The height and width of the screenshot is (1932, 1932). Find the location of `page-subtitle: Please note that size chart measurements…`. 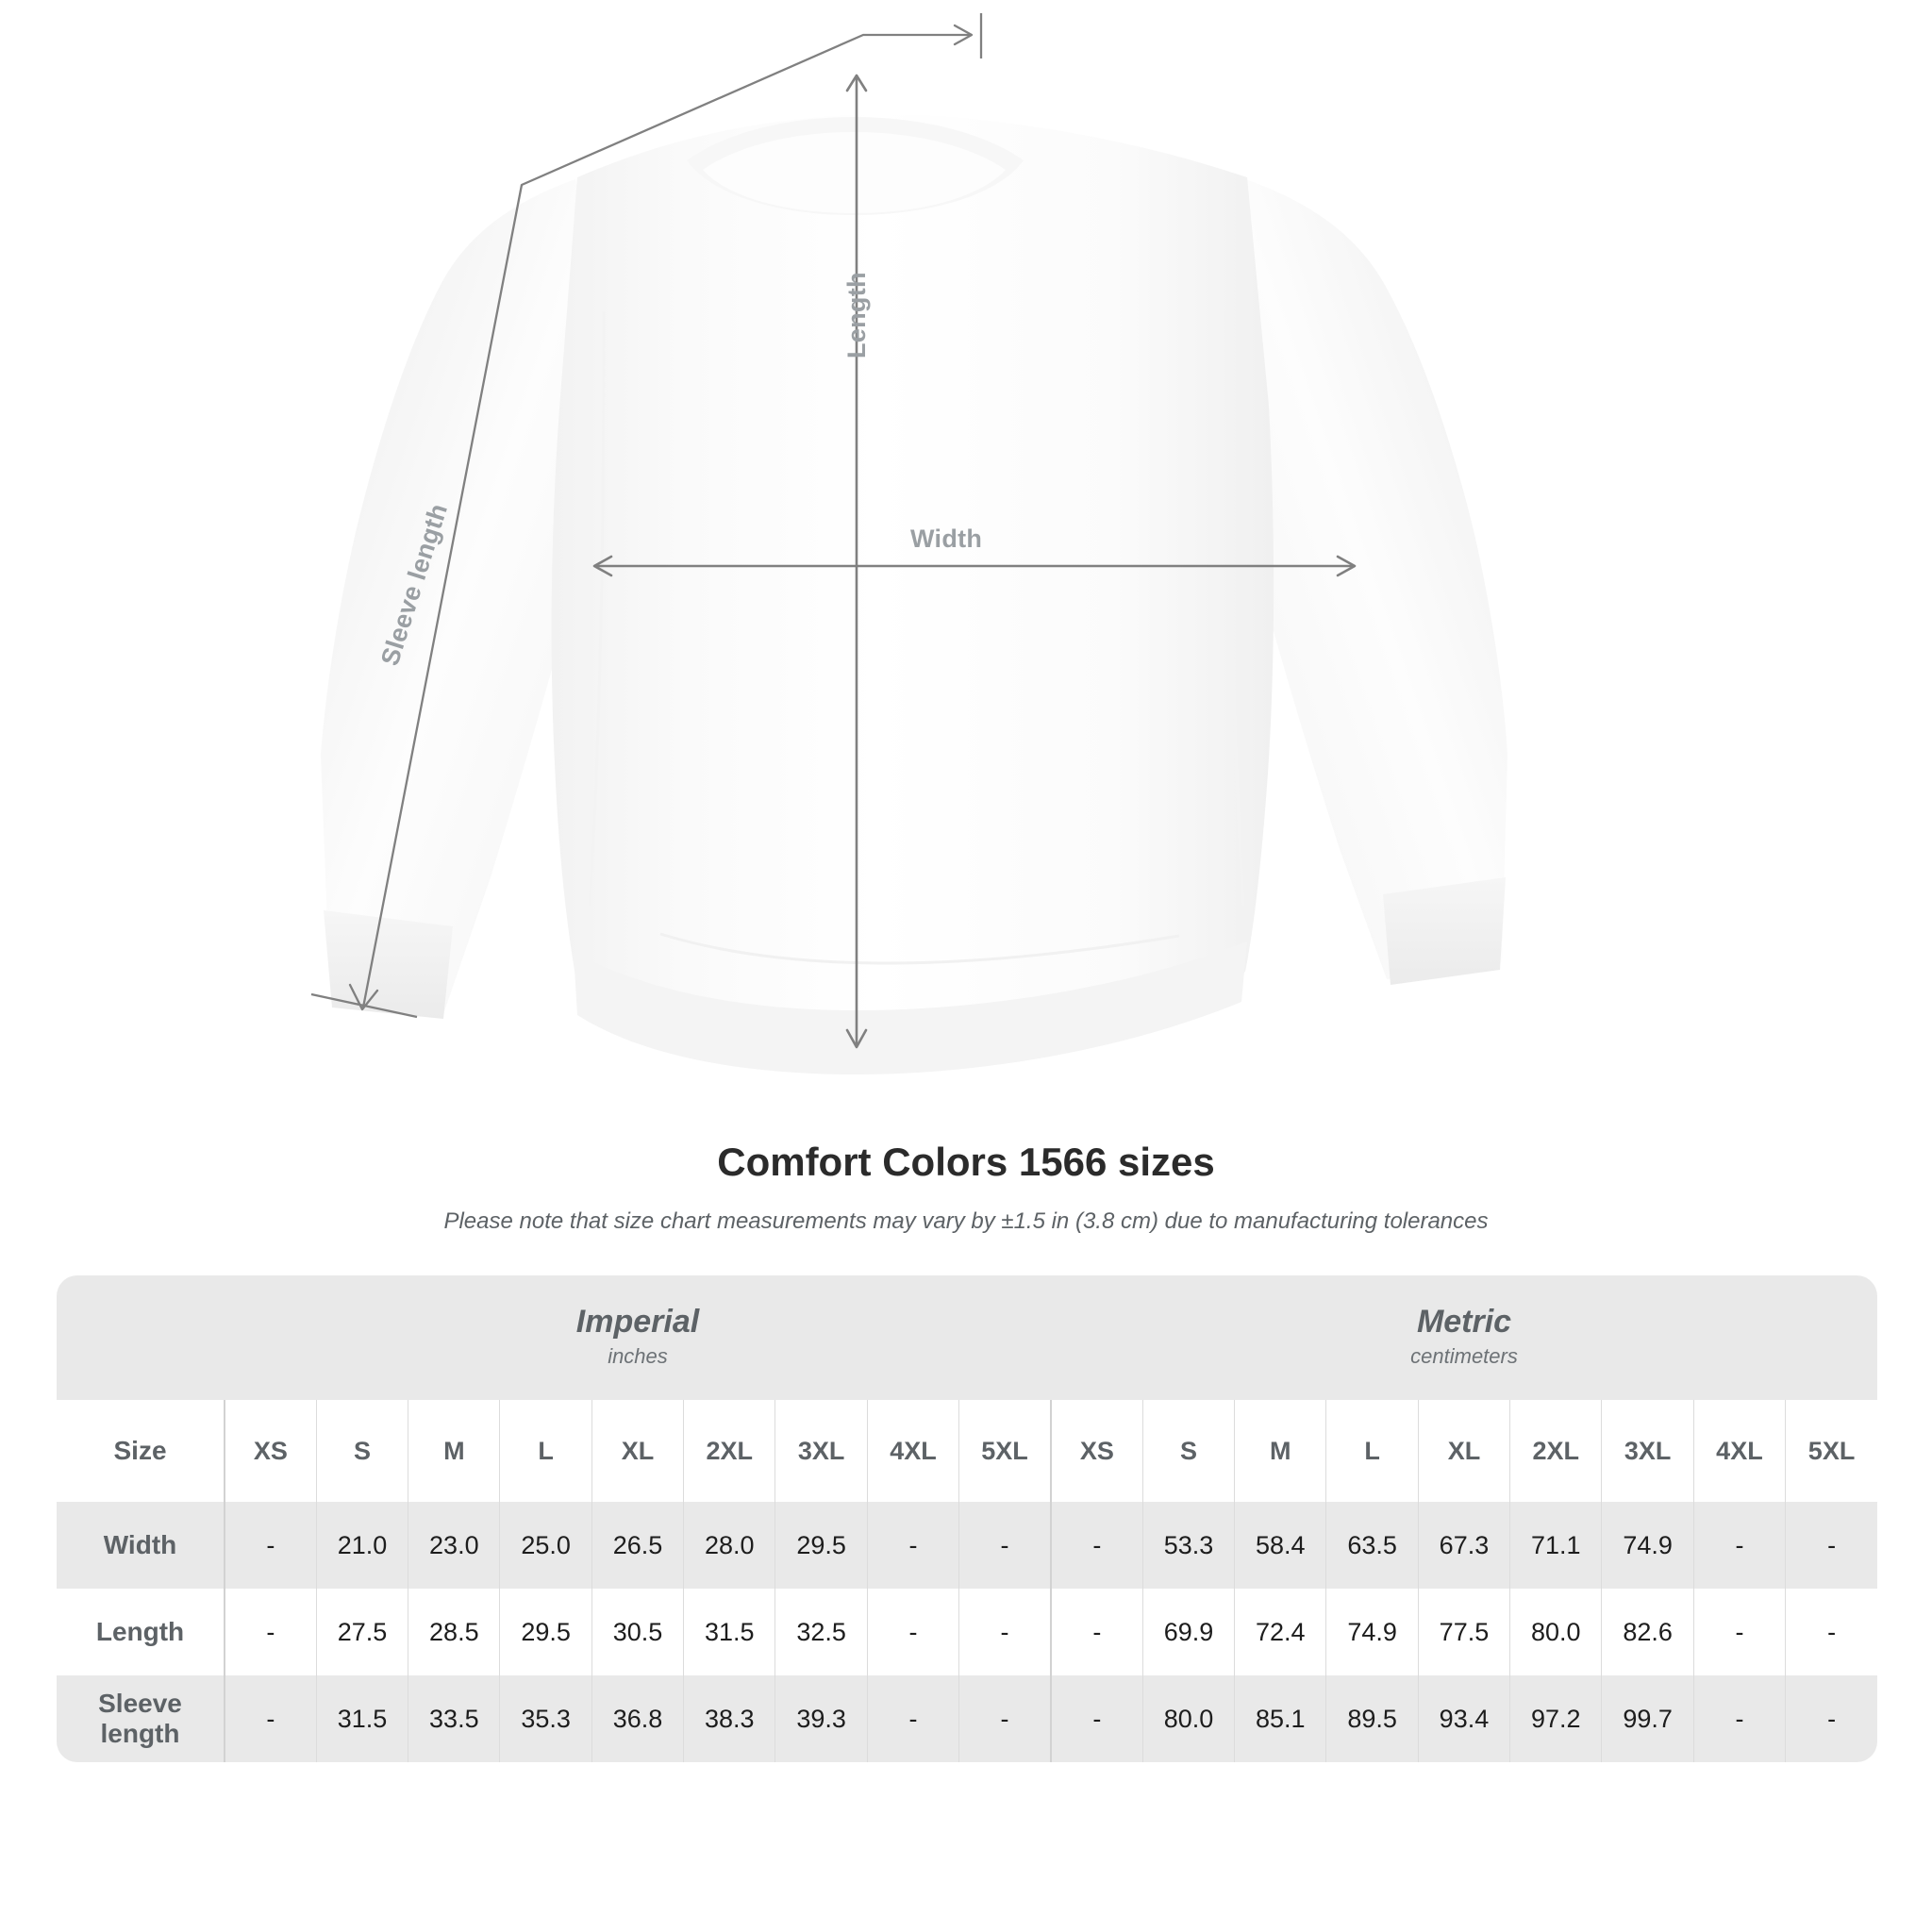

page-subtitle: Please note that size chart measurements… is located at coordinates (966, 1221).